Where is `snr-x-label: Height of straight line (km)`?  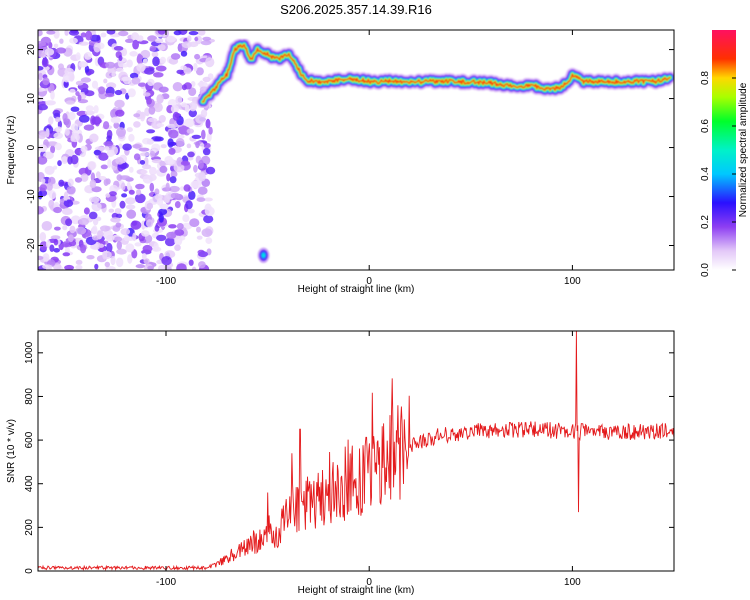 snr-x-label: Height of straight line (km) is located at coordinates (356, 590).